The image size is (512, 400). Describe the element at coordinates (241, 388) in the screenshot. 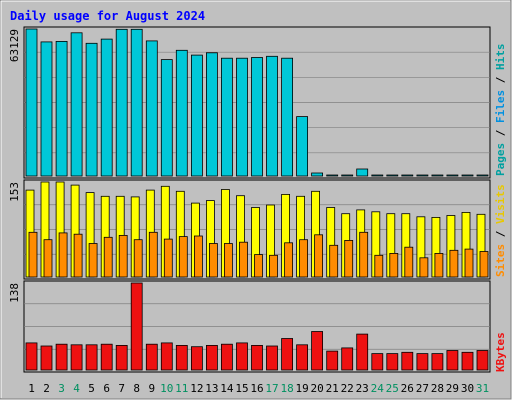

I see `x-label-day-15: 15` at that location.